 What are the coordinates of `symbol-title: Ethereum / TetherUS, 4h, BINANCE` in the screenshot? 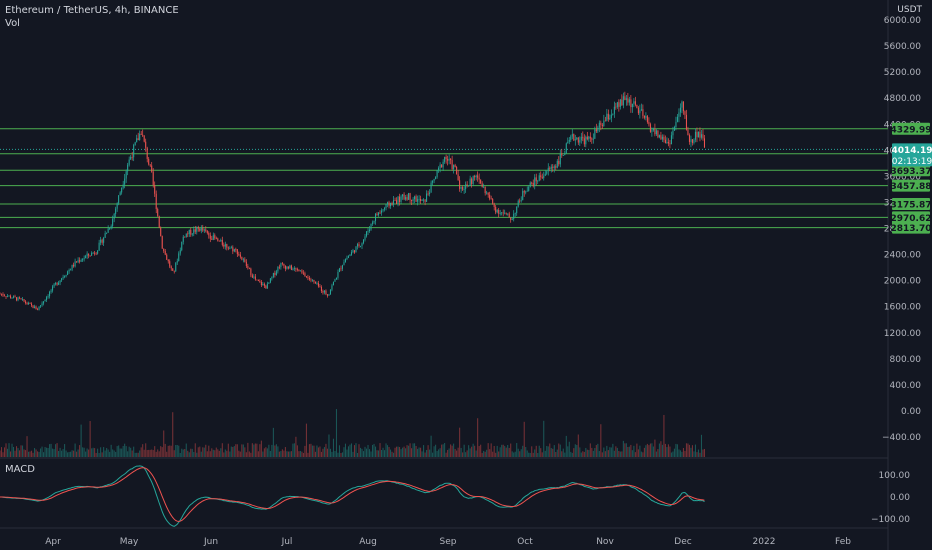 It's located at (92, 10).